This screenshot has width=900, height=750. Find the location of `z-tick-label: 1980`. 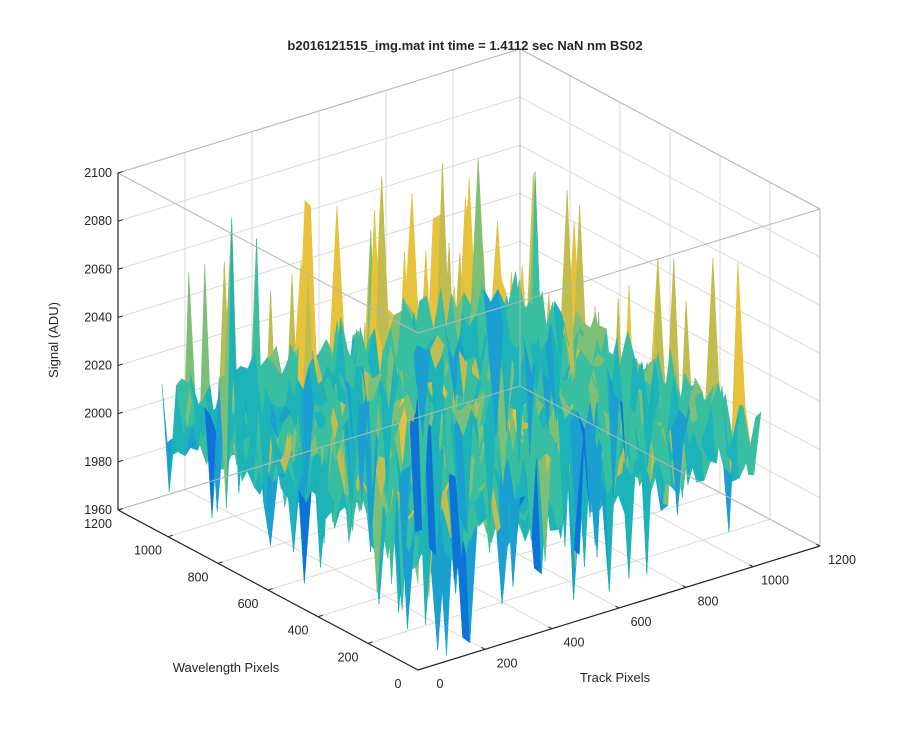

z-tick-label: 1980 is located at coordinates (98, 462).